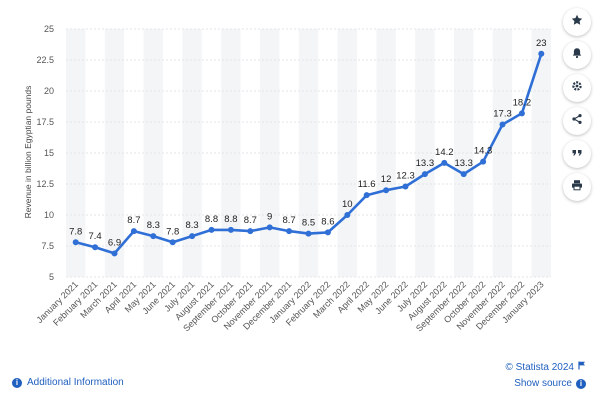 The height and width of the screenshot is (400, 600). Describe the element at coordinates (327, 221) in the screenshot. I see `data-label: 8.6` at that location.